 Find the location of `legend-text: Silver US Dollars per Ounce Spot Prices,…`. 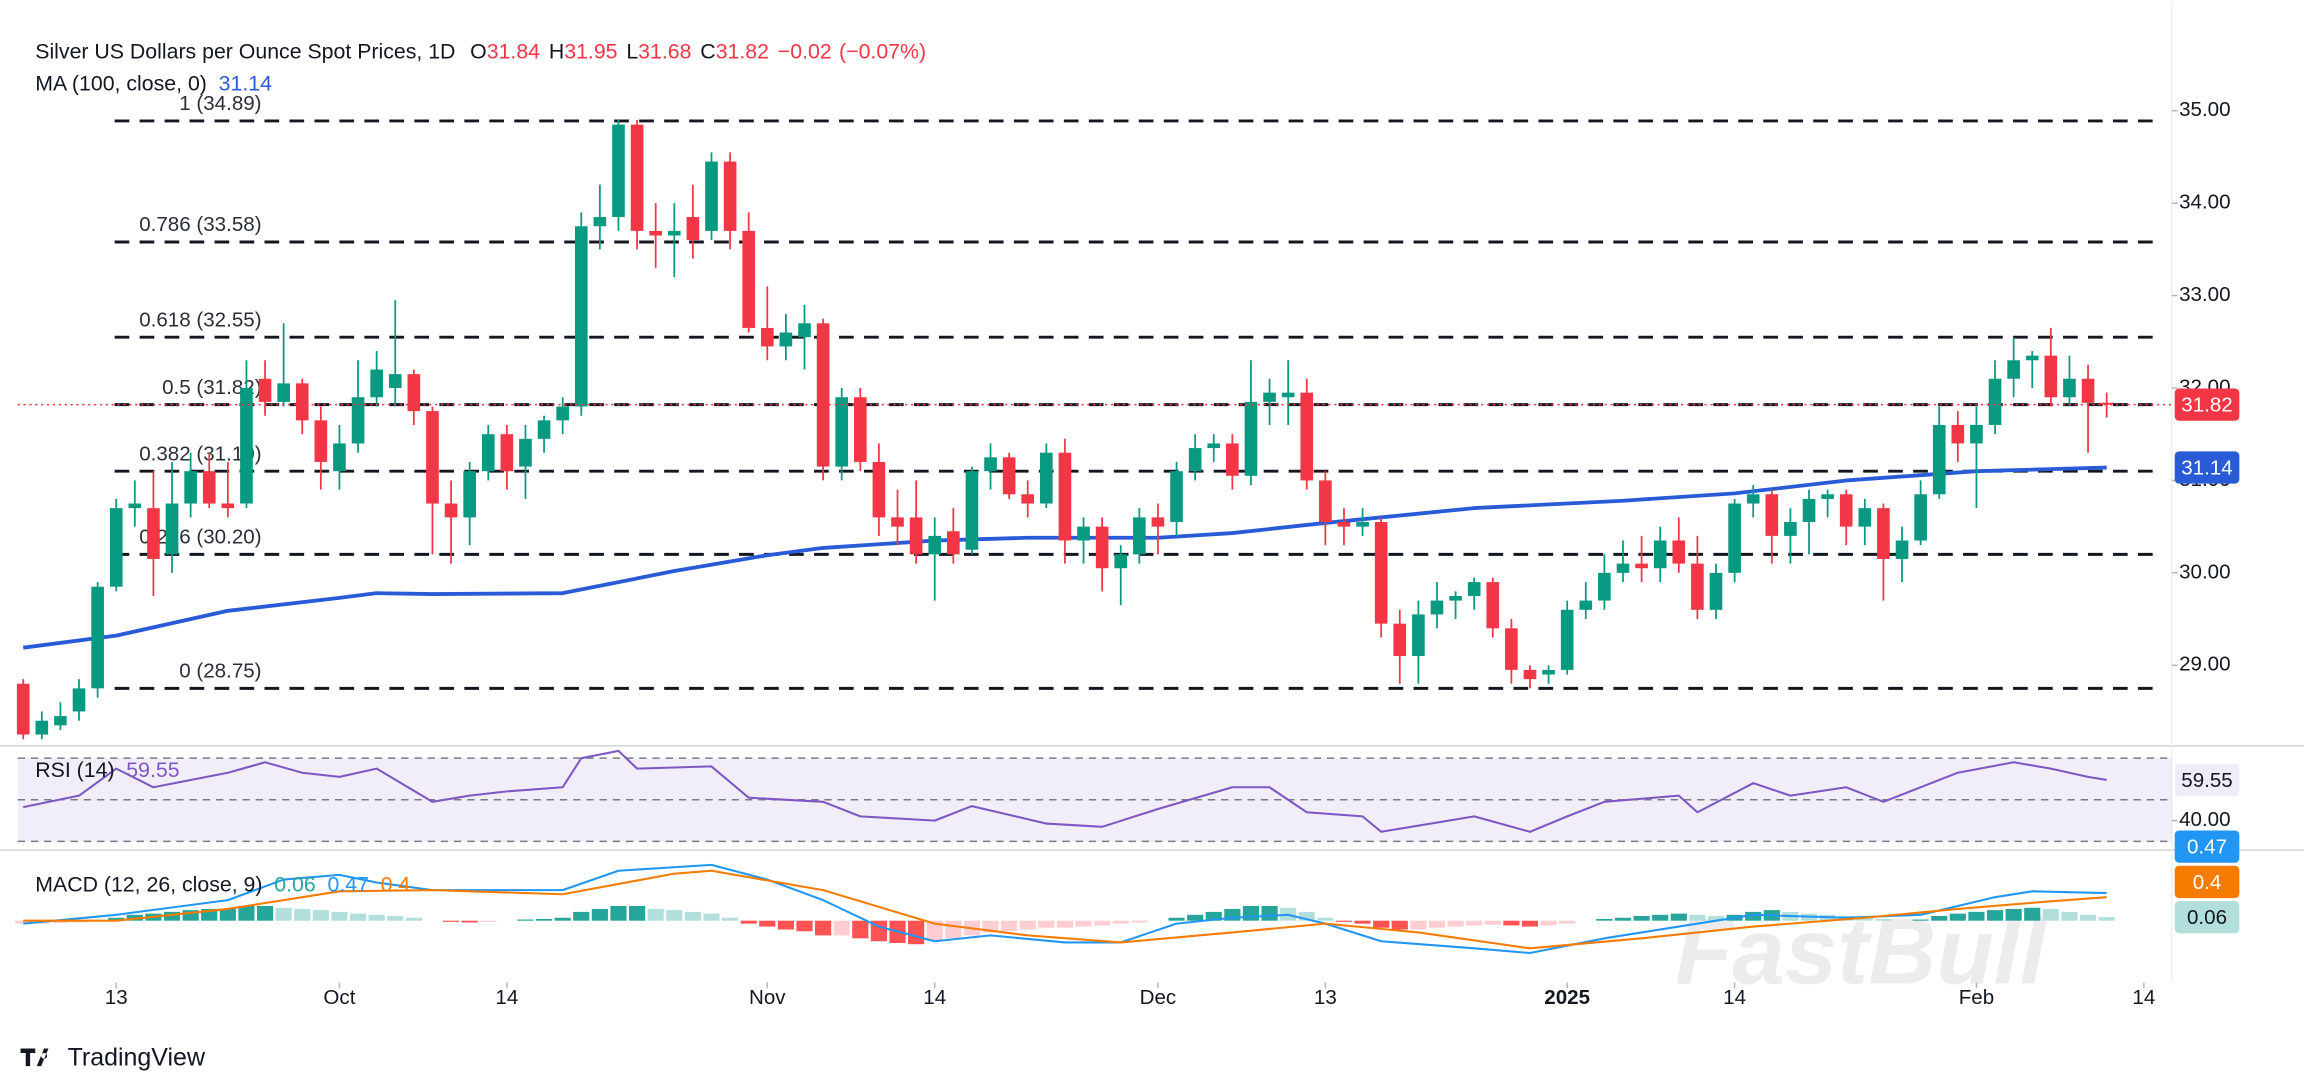

legend-text: Silver US Dollars per Ounce Spot Prices,… is located at coordinates (480, 51).